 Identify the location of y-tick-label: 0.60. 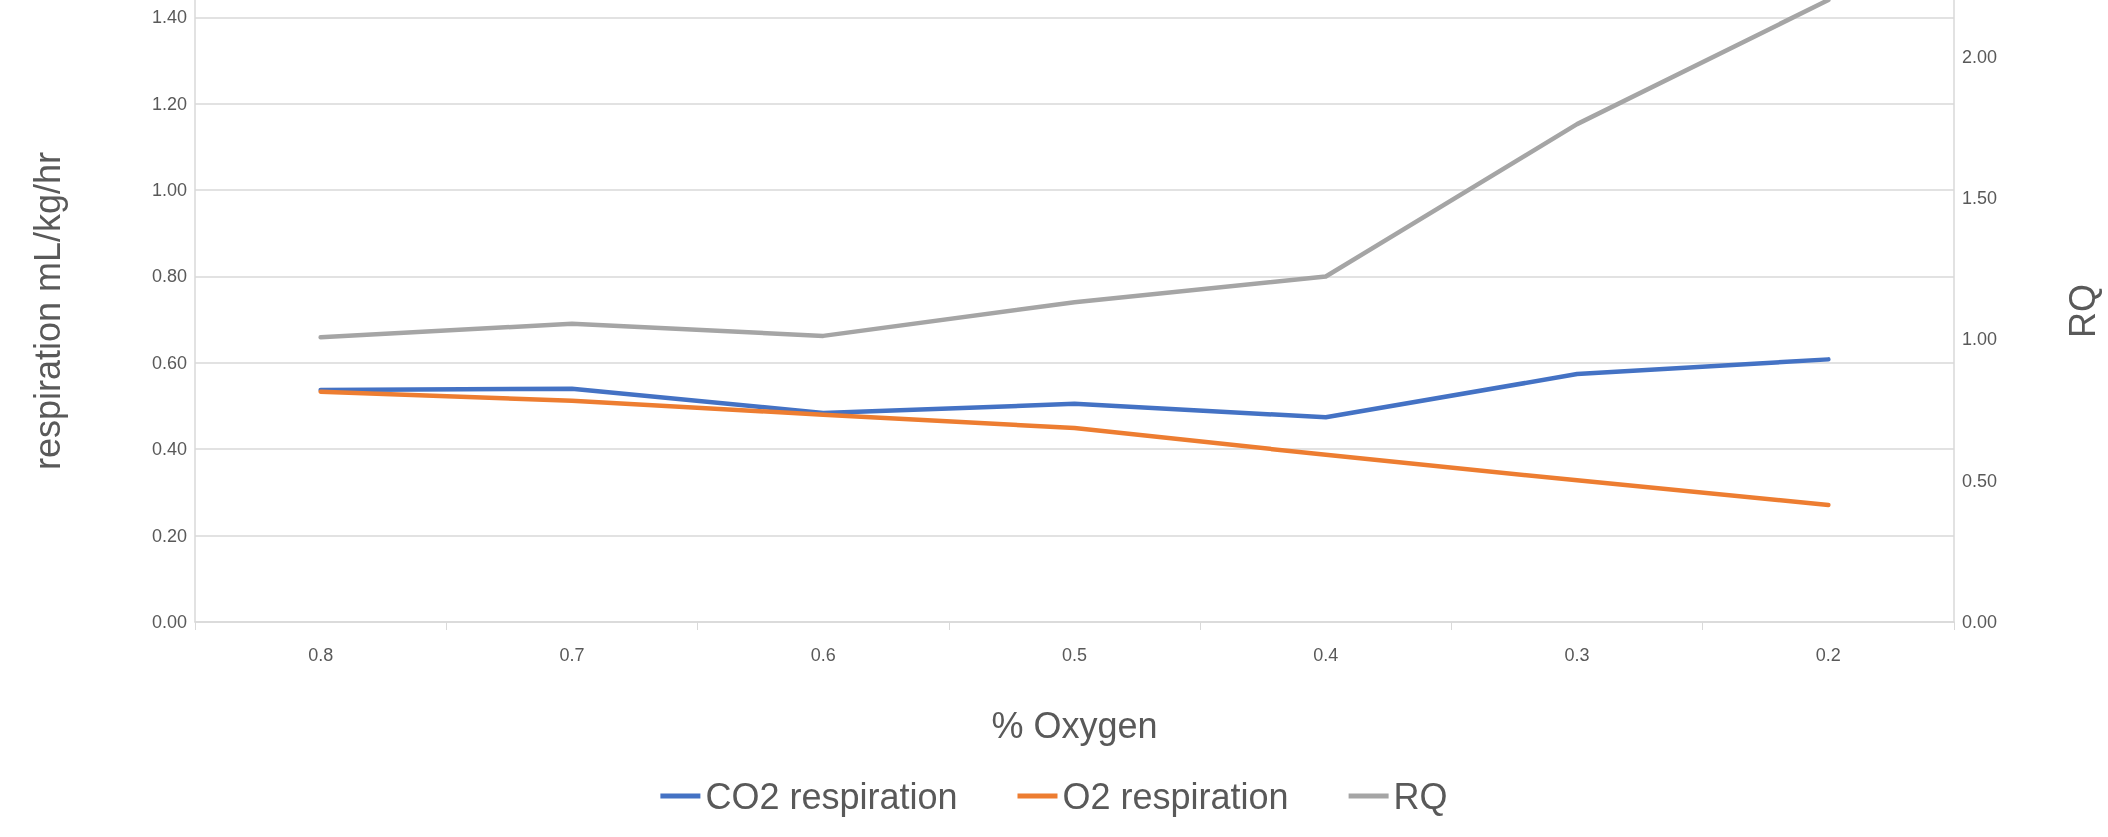
(169, 362).